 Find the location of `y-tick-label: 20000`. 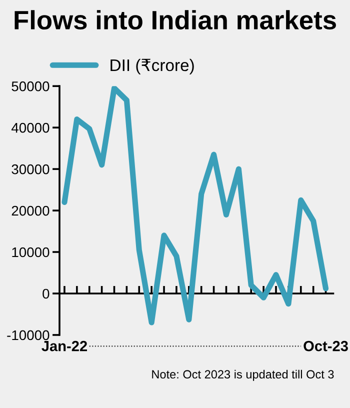

y-tick-label: 20000 is located at coordinates (31, 211).